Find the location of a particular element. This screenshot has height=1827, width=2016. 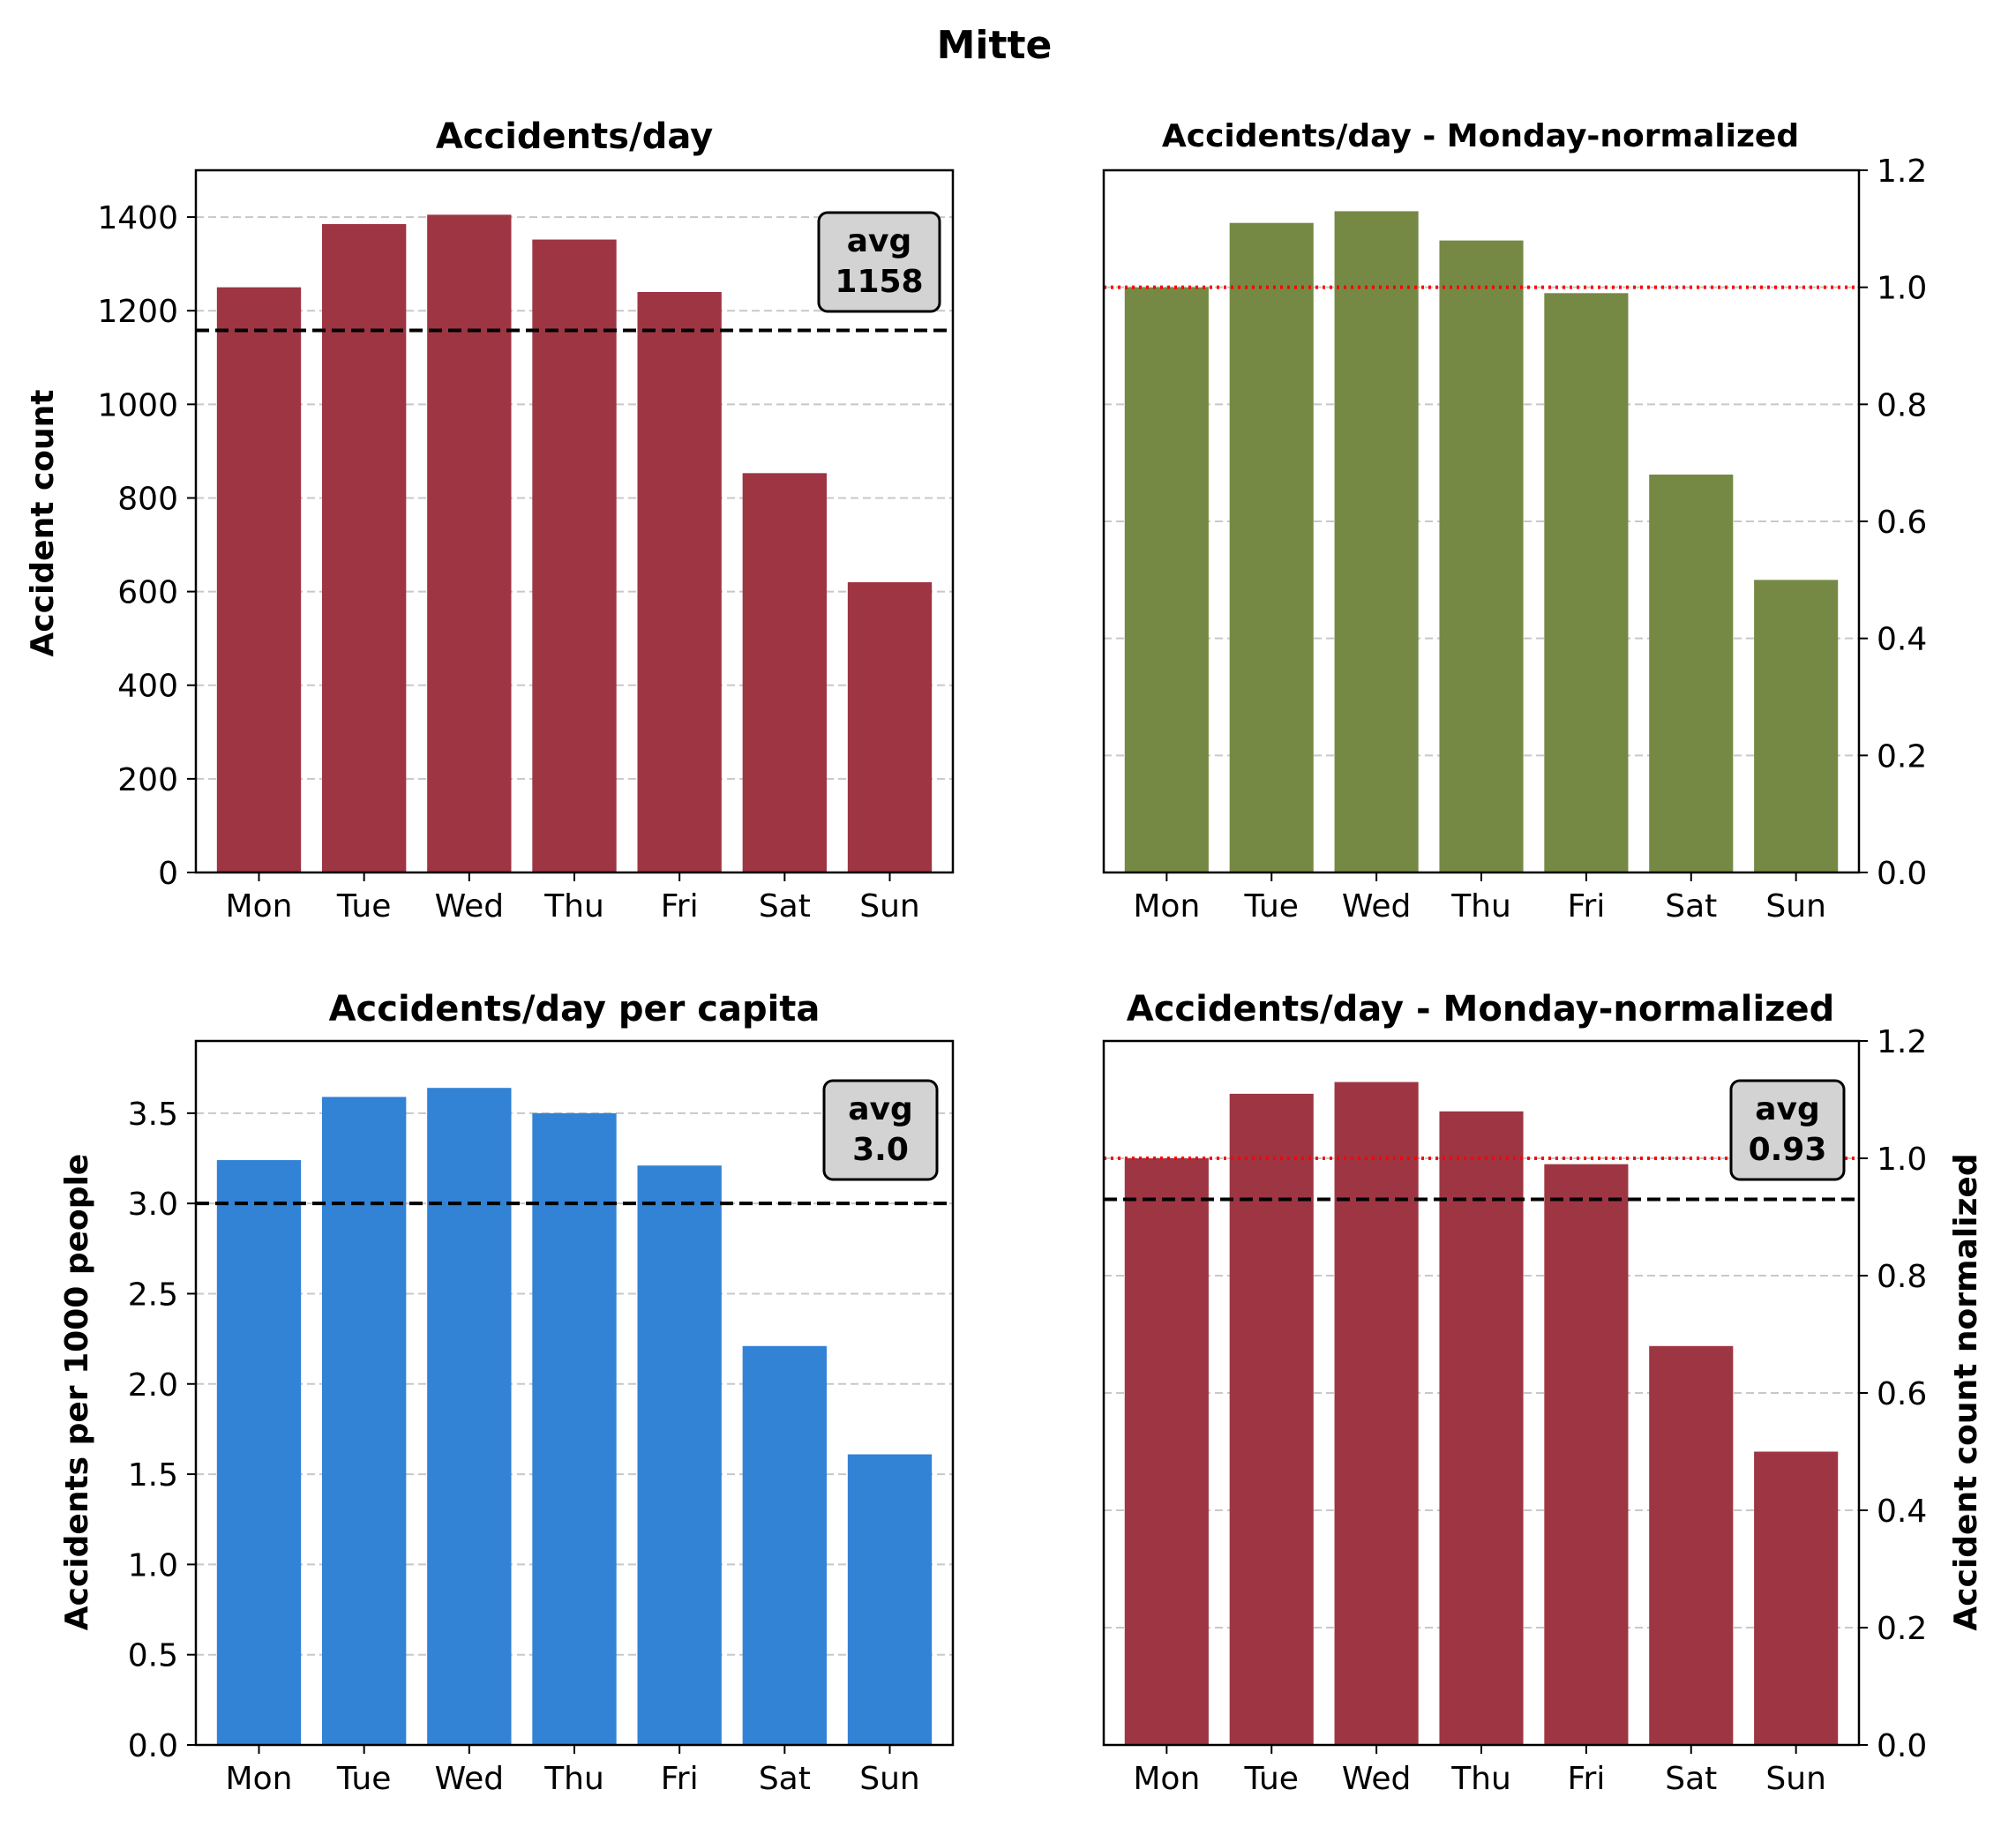

y-tick-label: 600 is located at coordinates (147, 593).